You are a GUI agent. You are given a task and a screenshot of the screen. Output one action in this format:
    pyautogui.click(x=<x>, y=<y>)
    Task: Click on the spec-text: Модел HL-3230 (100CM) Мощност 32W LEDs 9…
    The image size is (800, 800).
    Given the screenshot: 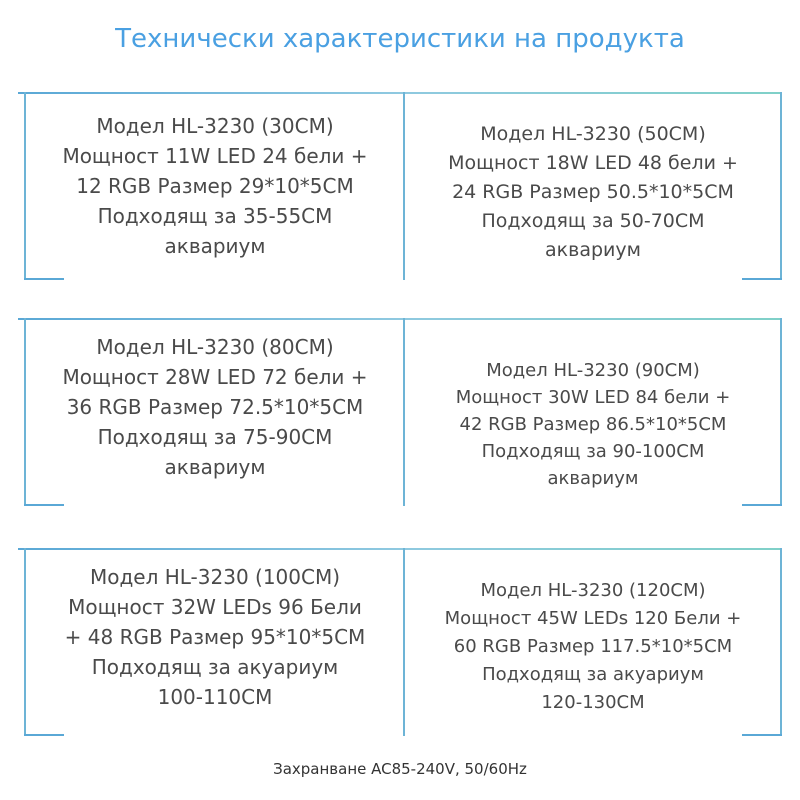 What is the action you would take?
    pyautogui.click(x=215, y=637)
    